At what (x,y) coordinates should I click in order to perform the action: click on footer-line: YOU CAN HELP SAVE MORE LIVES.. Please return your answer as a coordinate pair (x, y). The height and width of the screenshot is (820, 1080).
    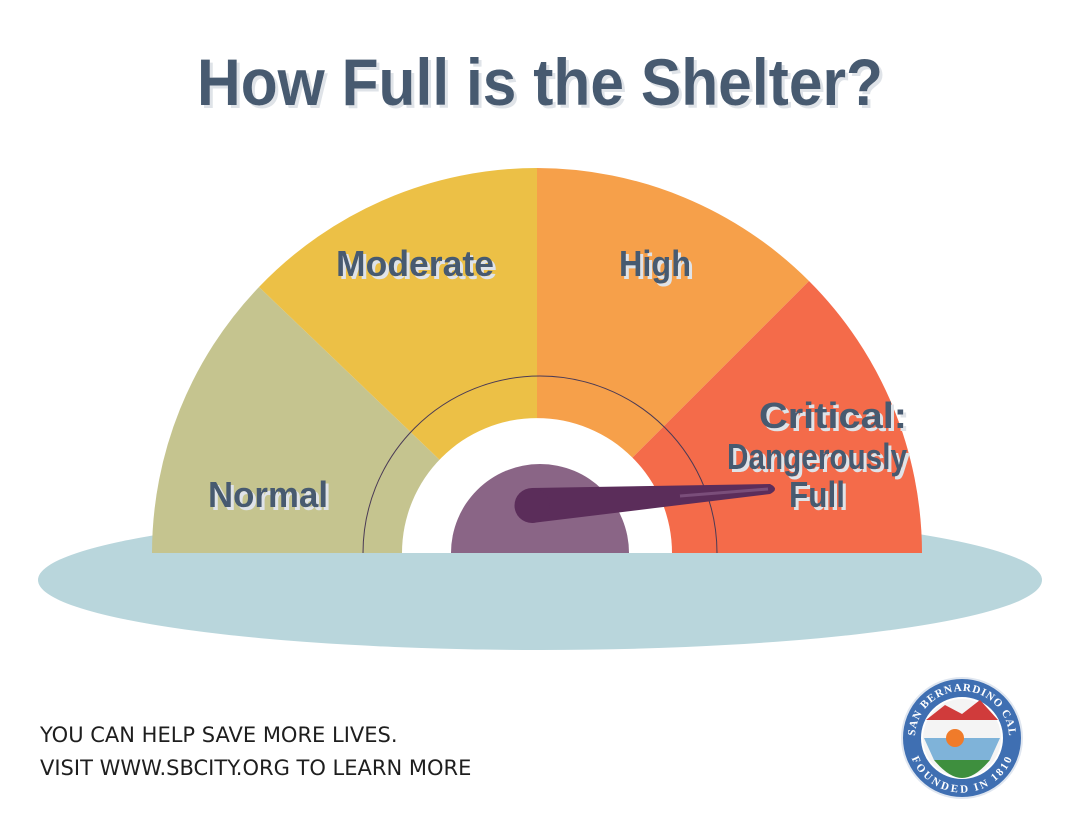
    Looking at the image, I should click on (218, 735).